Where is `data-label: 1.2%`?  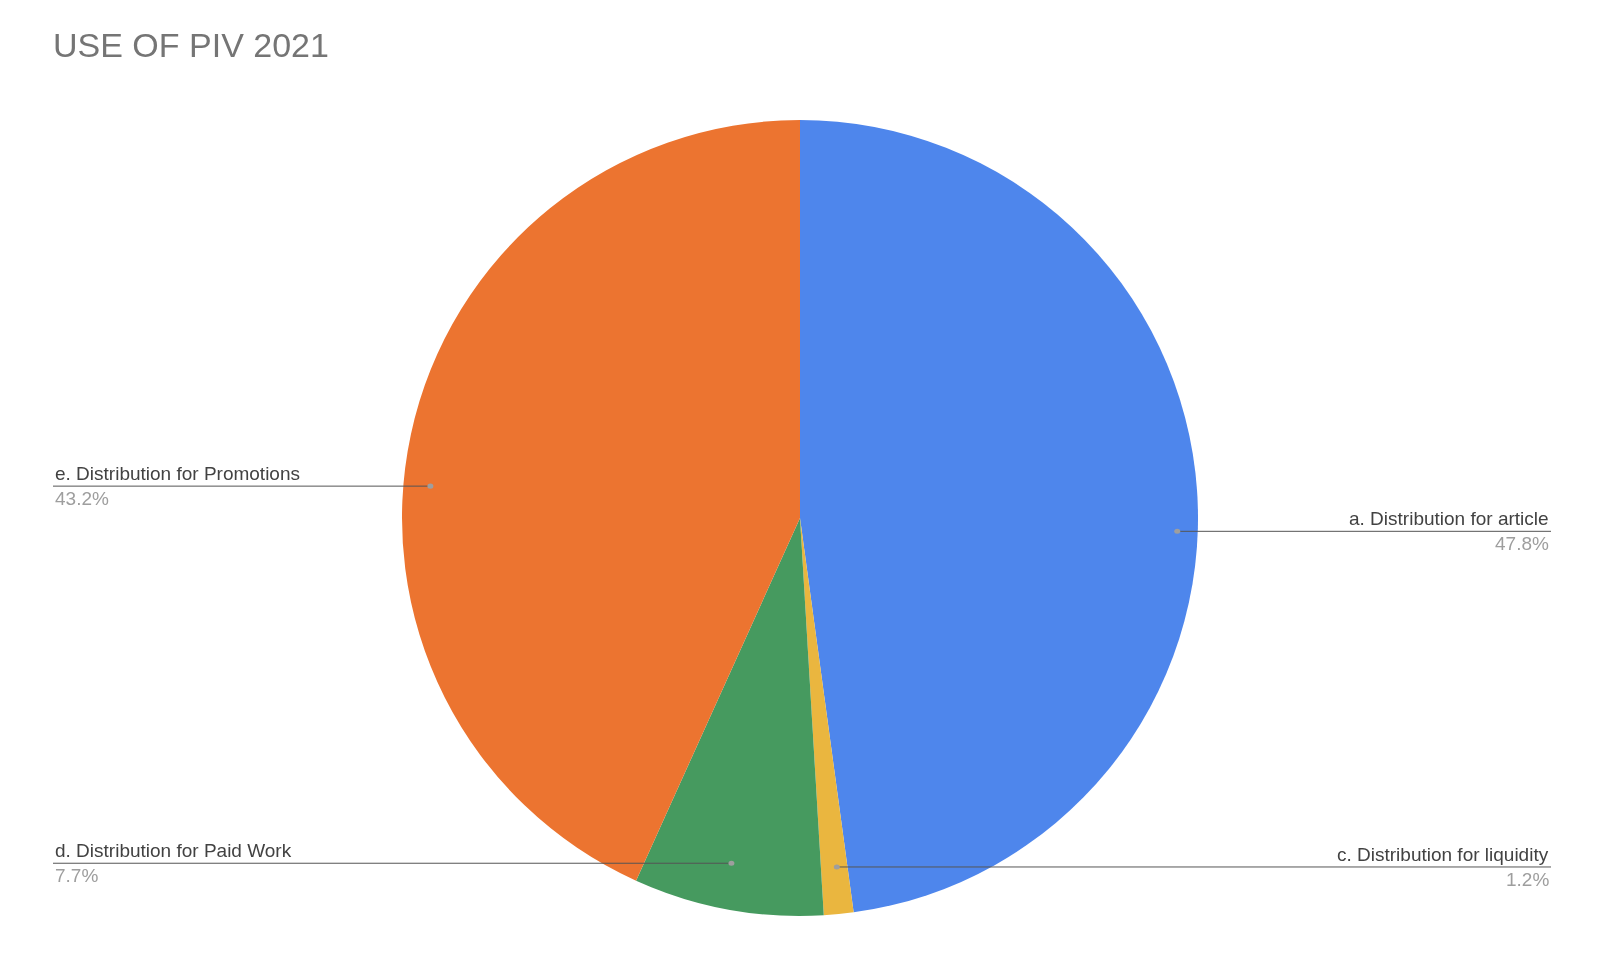
data-label: 1.2% is located at coordinates (1528, 879).